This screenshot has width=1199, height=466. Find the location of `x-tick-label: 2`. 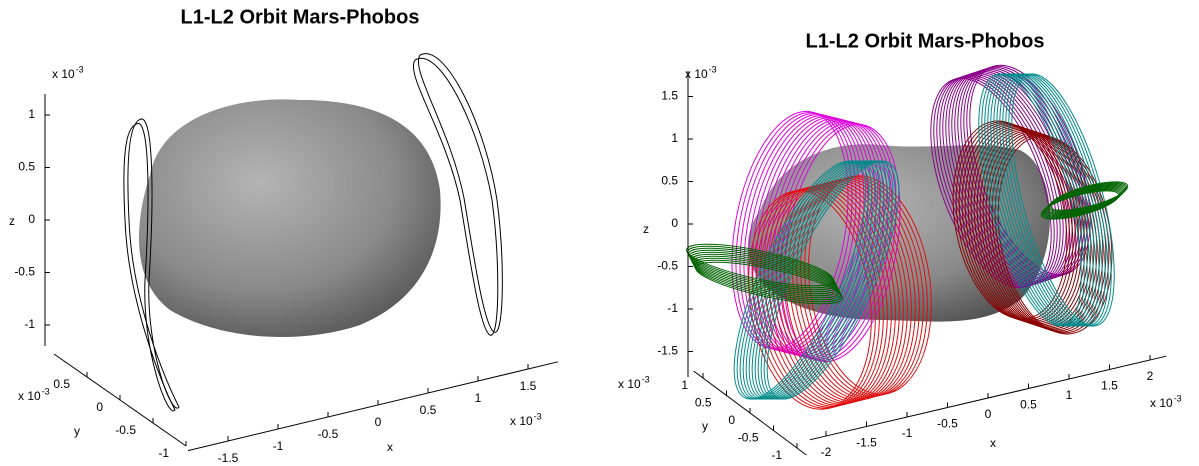

x-tick-label: 2 is located at coordinates (1150, 376).